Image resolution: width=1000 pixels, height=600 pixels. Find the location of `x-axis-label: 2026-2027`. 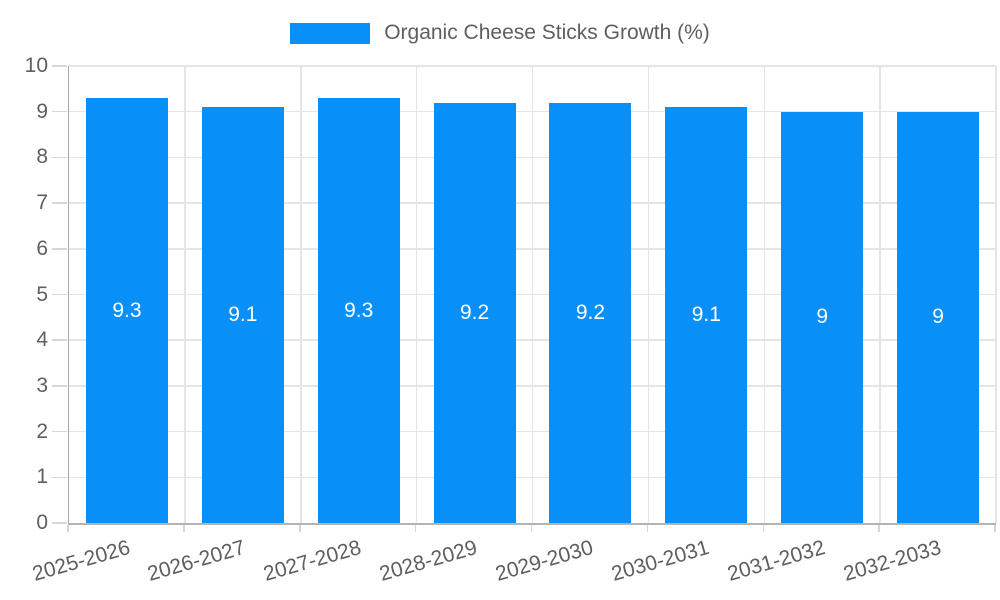

x-axis-label: 2026-2027 is located at coordinates (197, 561).